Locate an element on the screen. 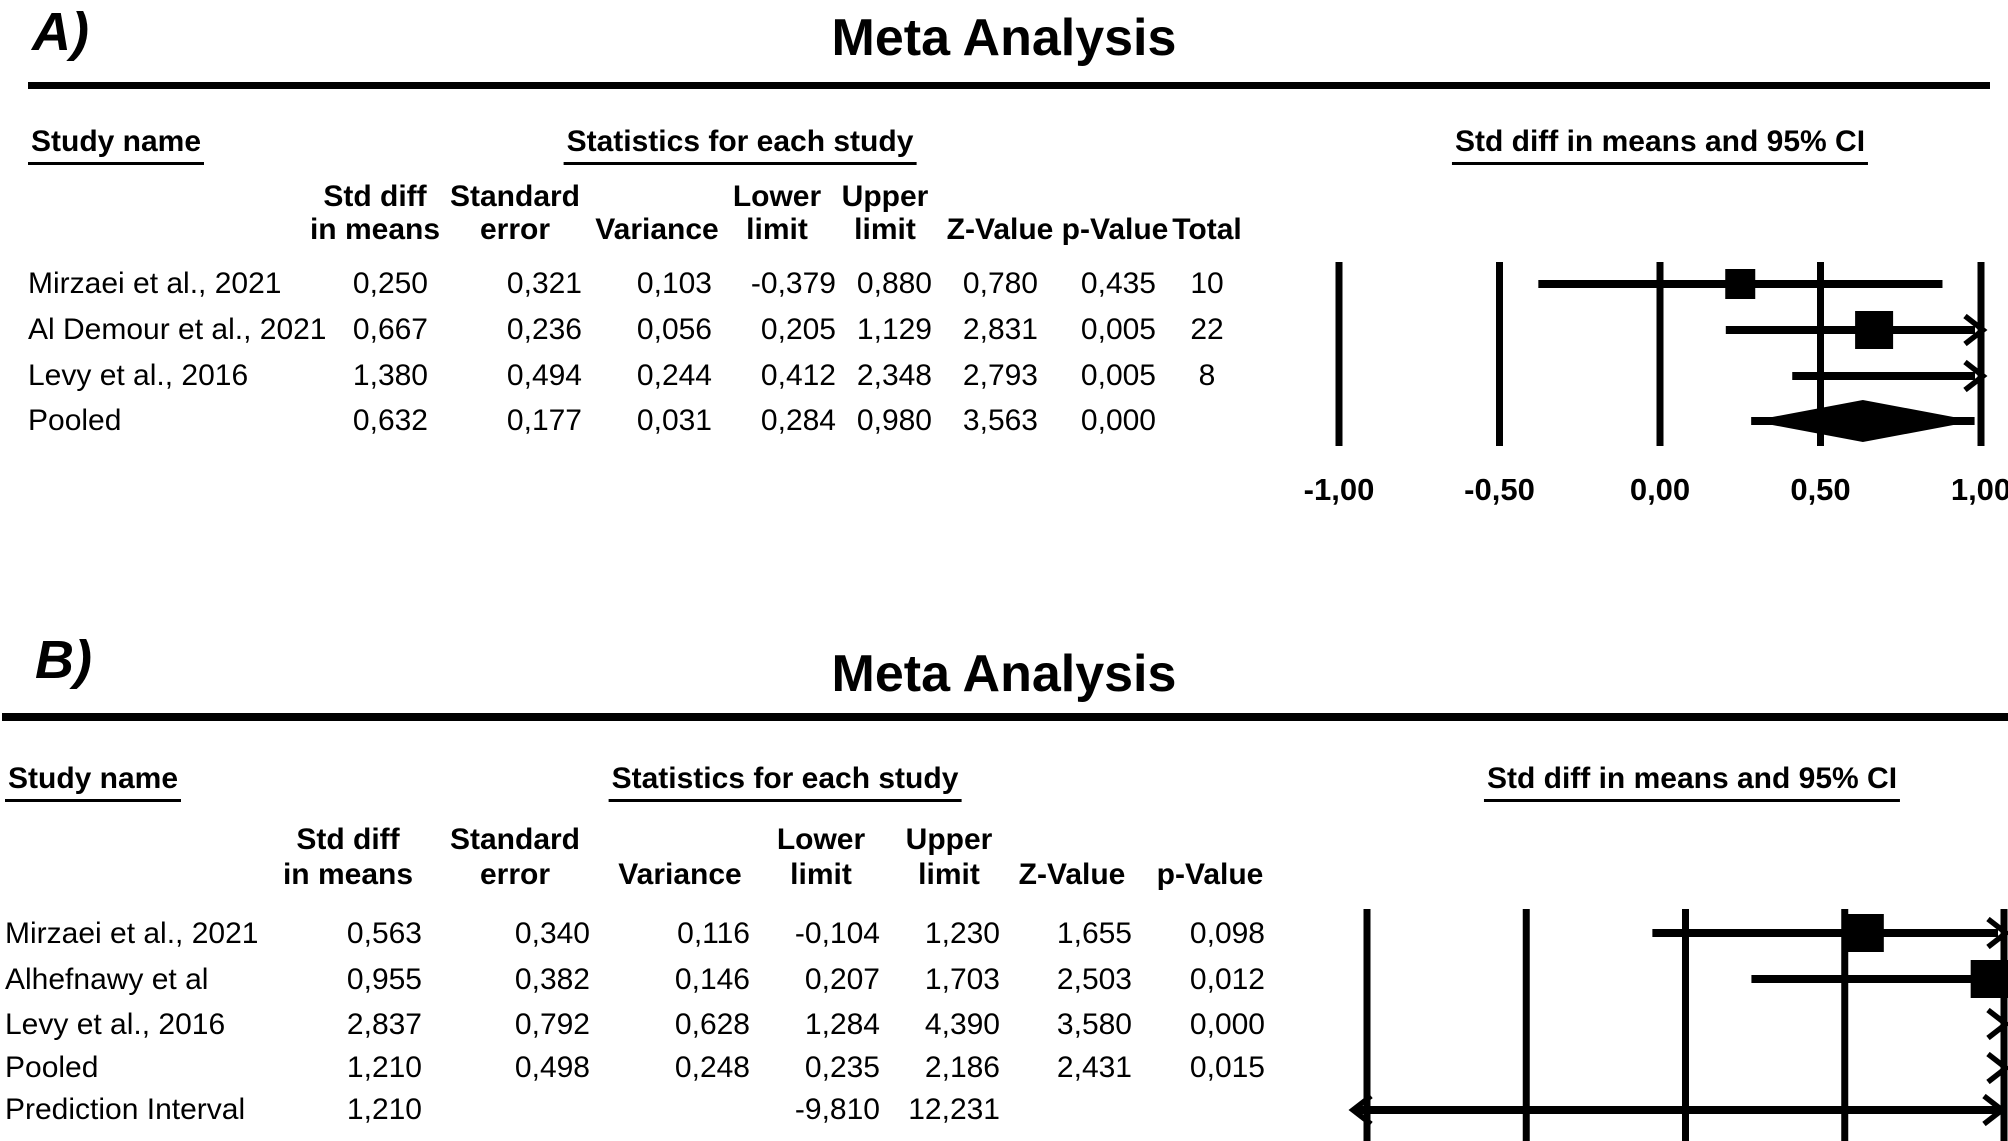 This screenshot has height=1141, width=2008. table-value: 1,703 is located at coordinates (962, 979).